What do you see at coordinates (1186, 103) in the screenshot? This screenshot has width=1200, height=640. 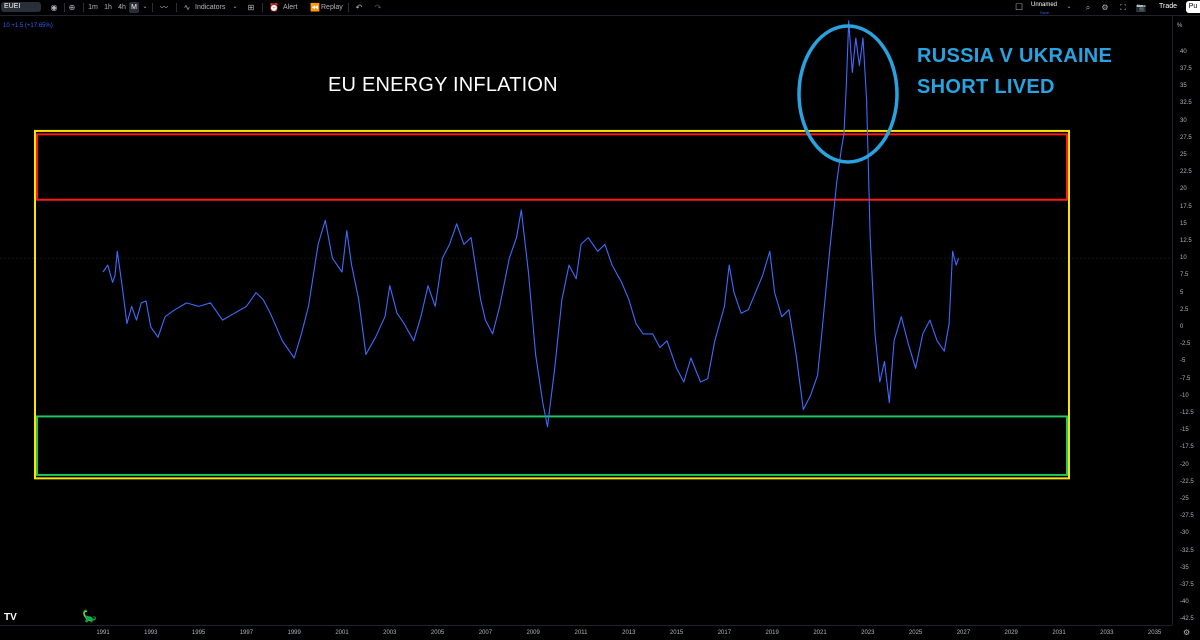 I see `y-tick-label: 32.5` at bounding box center [1186, 103].